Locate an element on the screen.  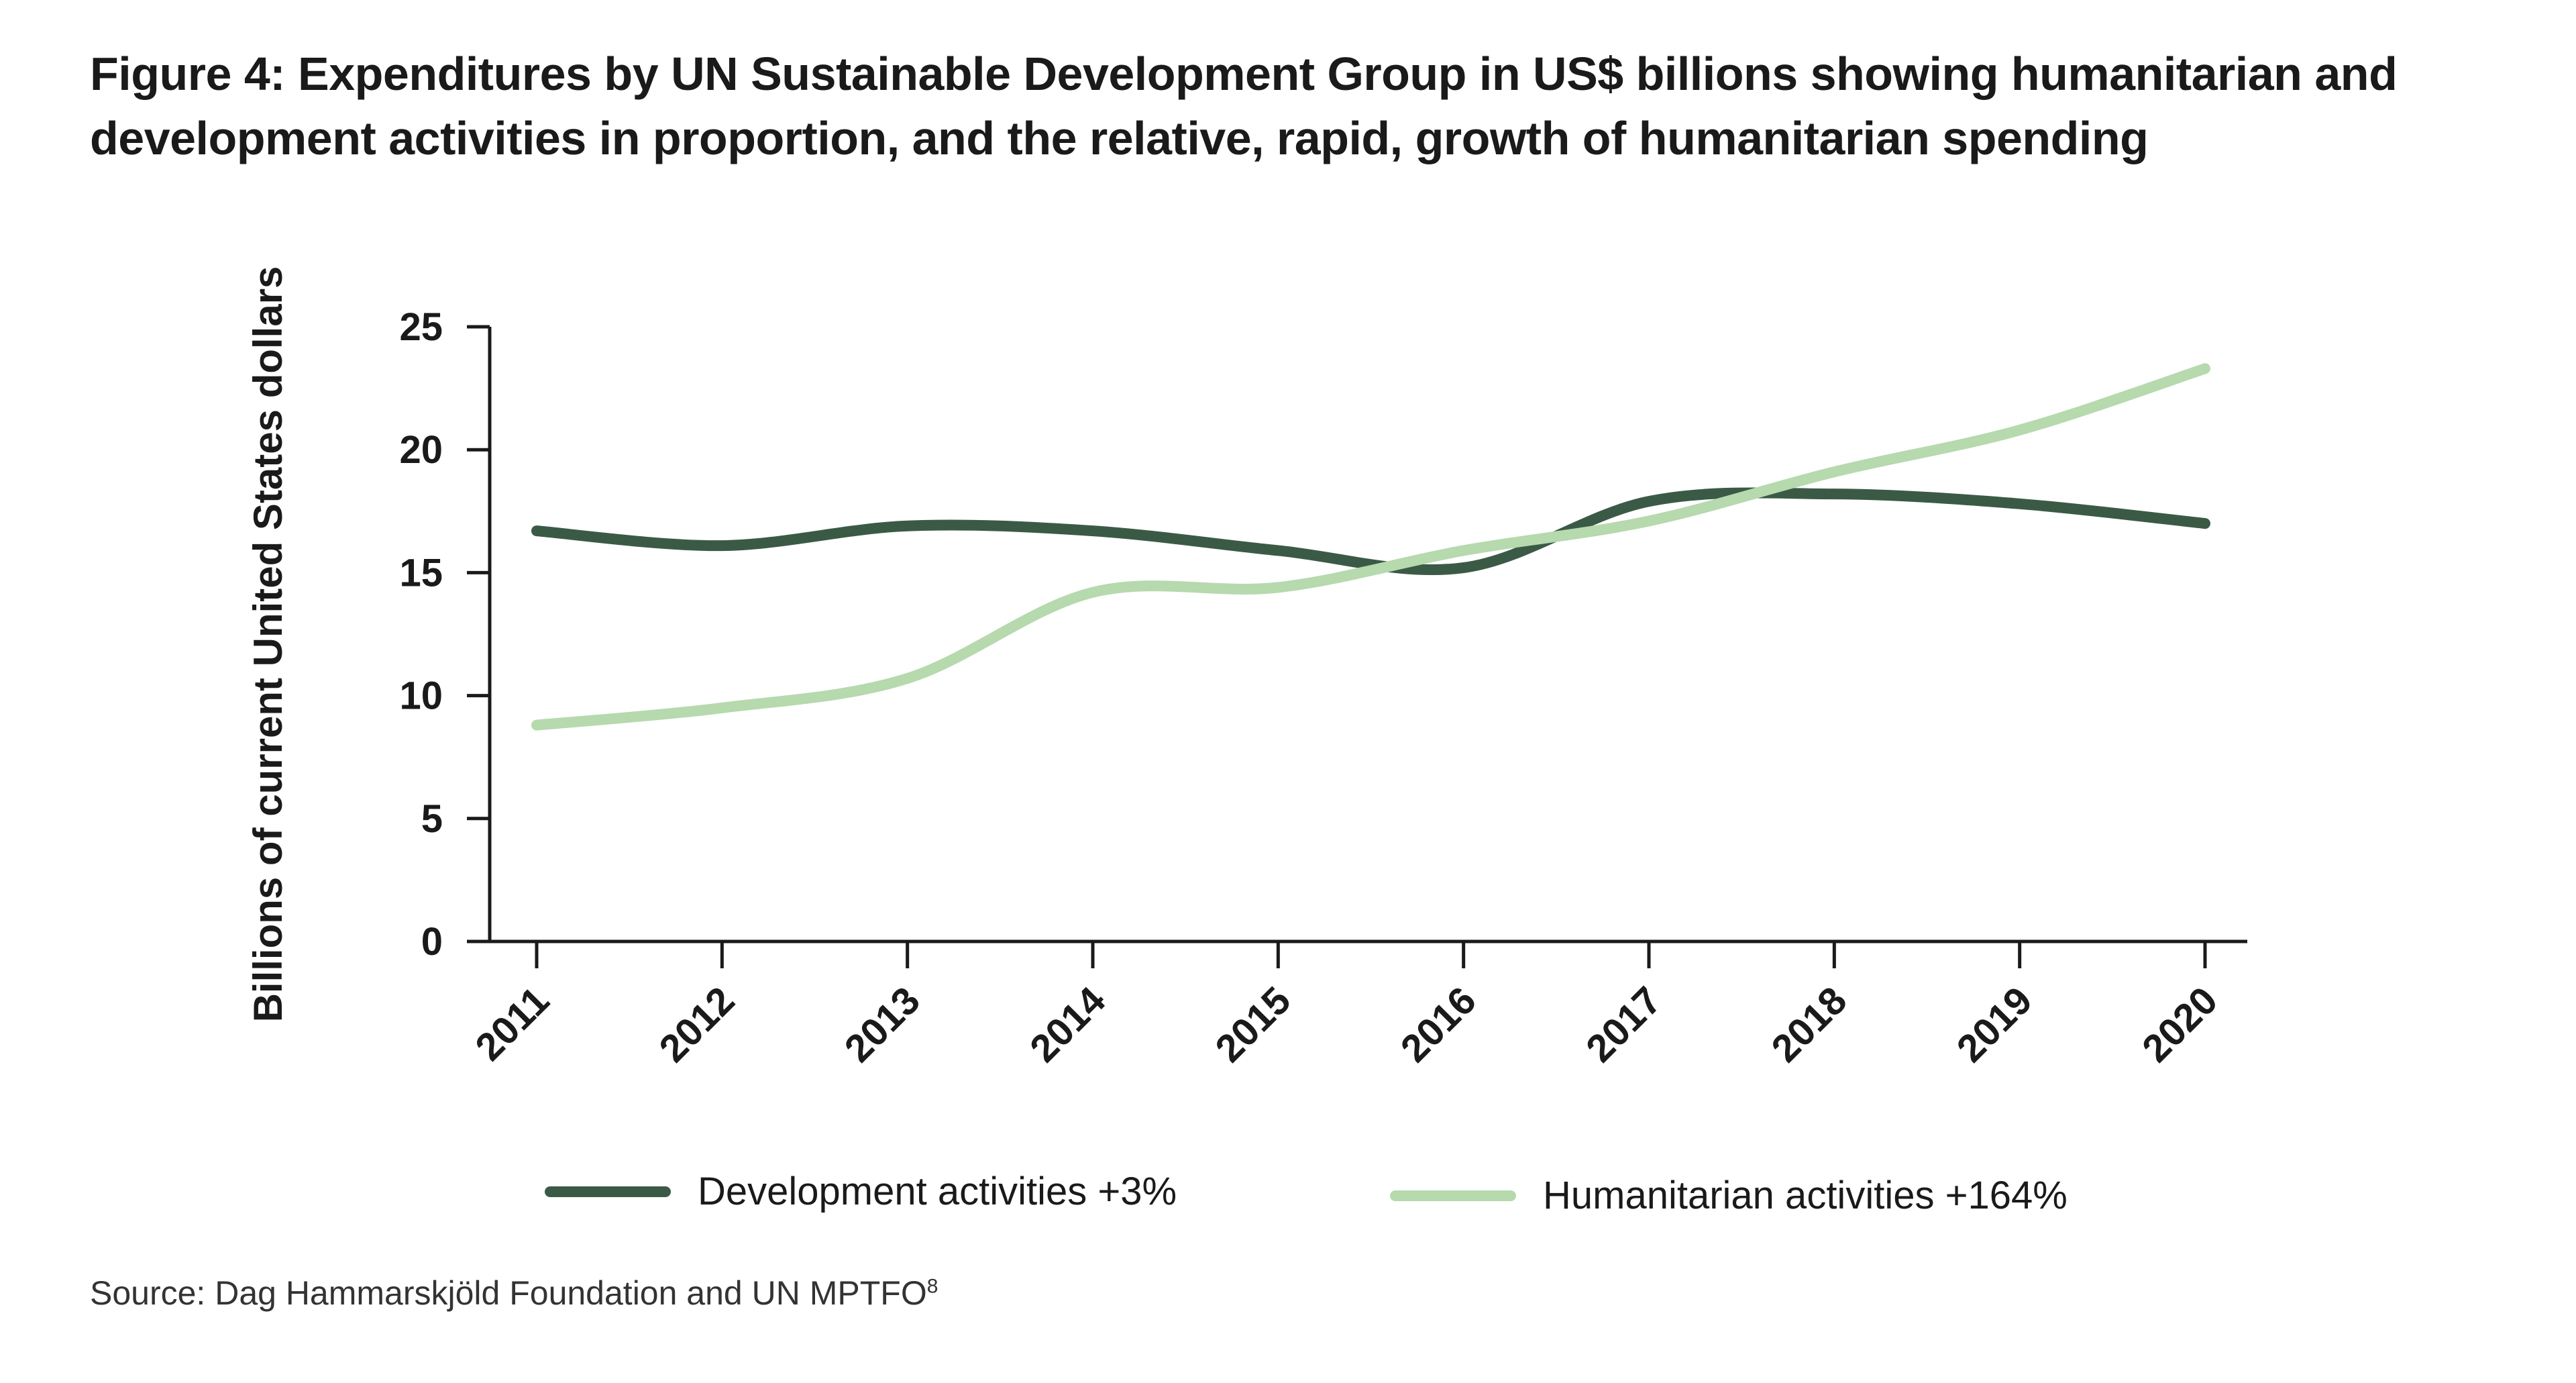
legend-swatch-development is located at coordinates (608, 1191).